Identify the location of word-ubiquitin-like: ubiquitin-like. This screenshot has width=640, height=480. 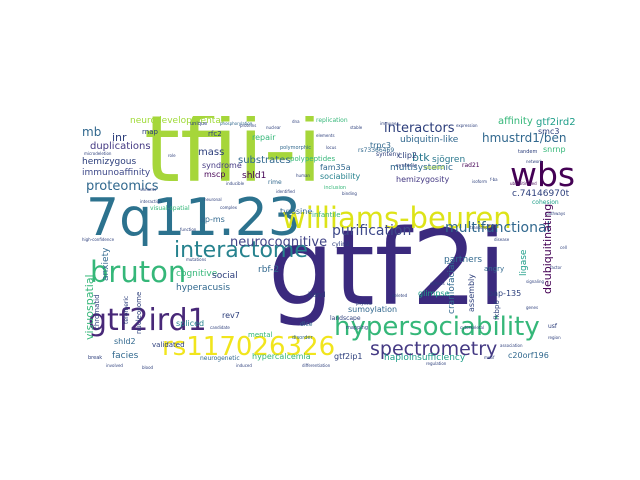
(429, 140).